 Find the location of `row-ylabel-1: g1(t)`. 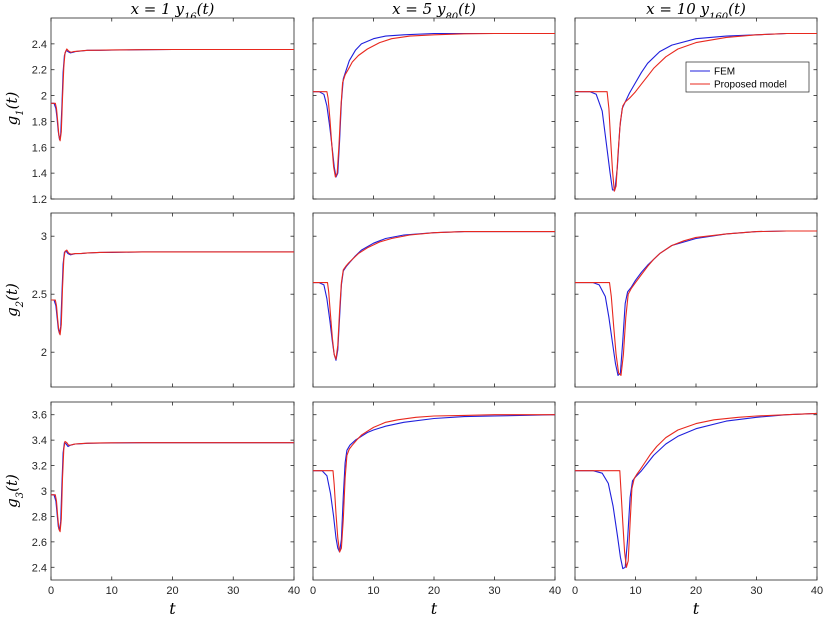

row-ylabel-1: g1(t) is located at coordinates (14, 108).